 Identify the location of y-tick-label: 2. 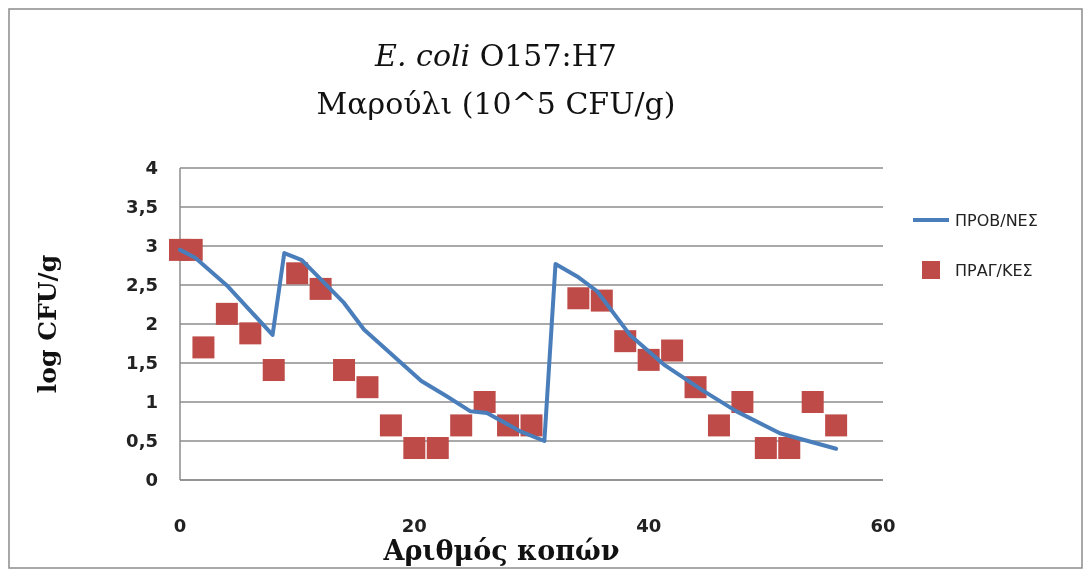
(151, 324).